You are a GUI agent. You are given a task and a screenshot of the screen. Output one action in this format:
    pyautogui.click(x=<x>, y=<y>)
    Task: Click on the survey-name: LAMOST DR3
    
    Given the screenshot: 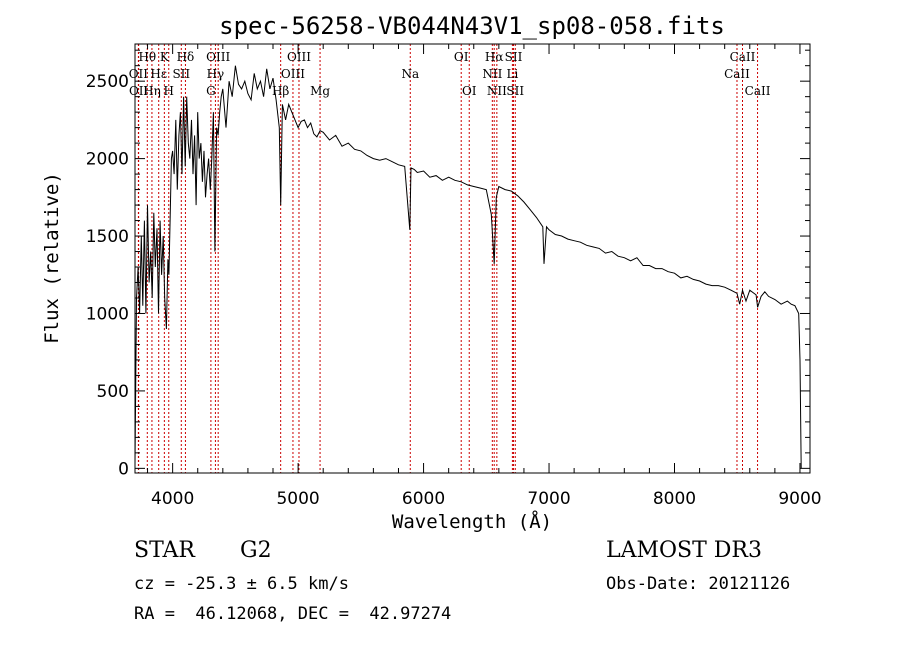 What is the action you would take?
    pyautogui.click(x=684, y=550)
    